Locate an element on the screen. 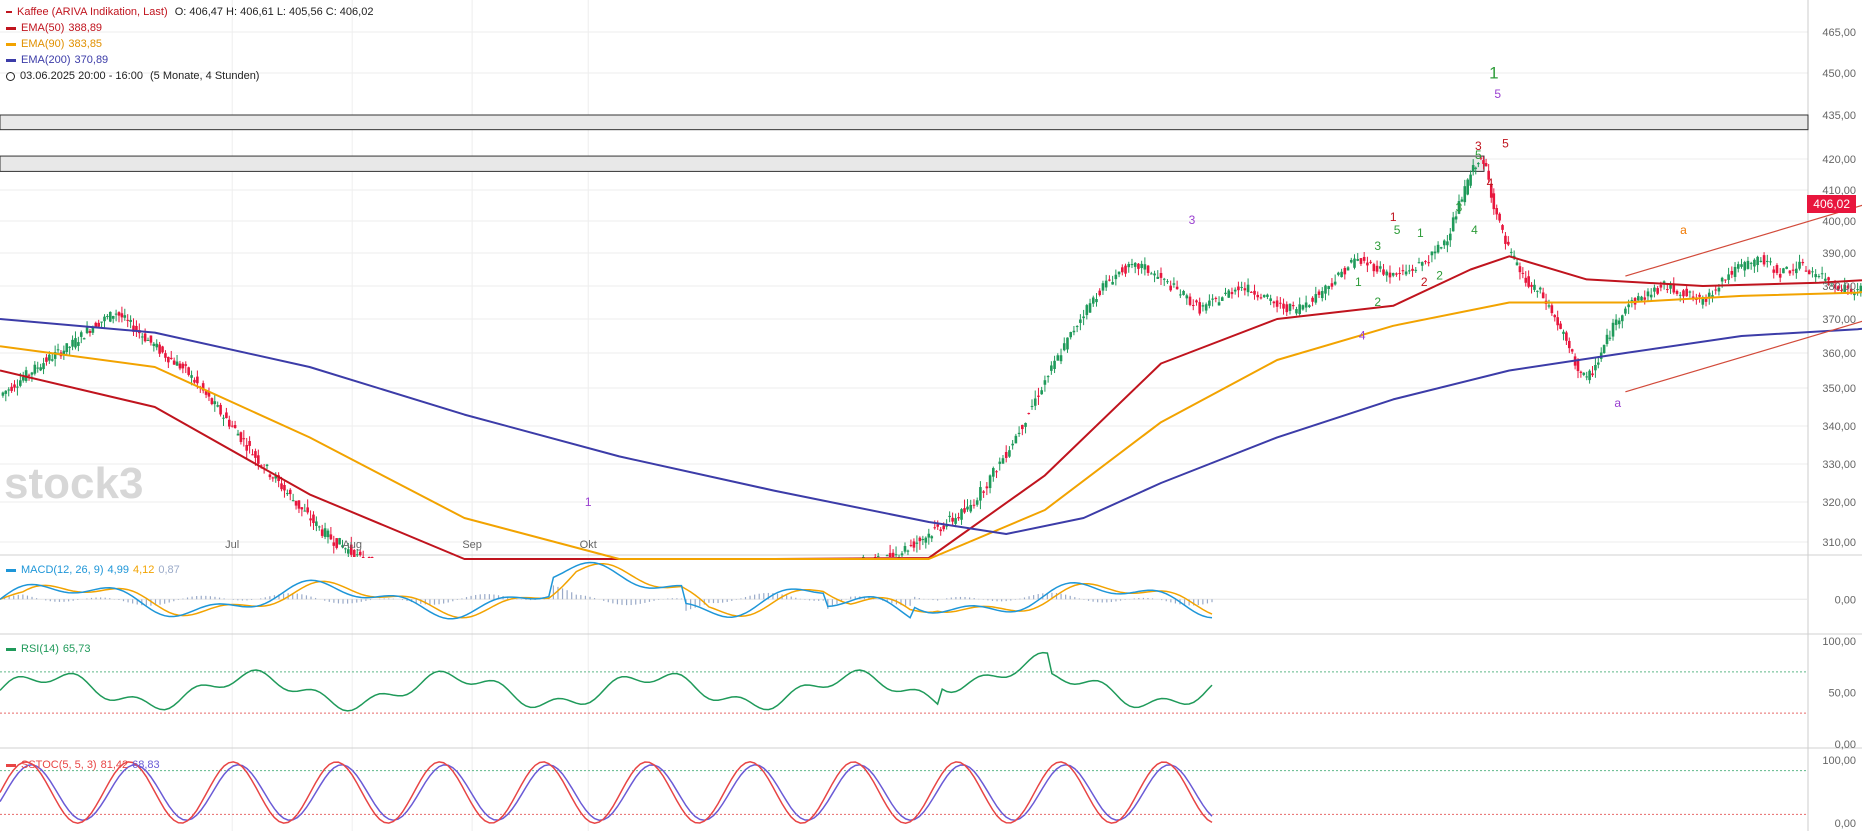  legend-ema200: EMA(200) 370,89 is located at coordinates (57, 60).